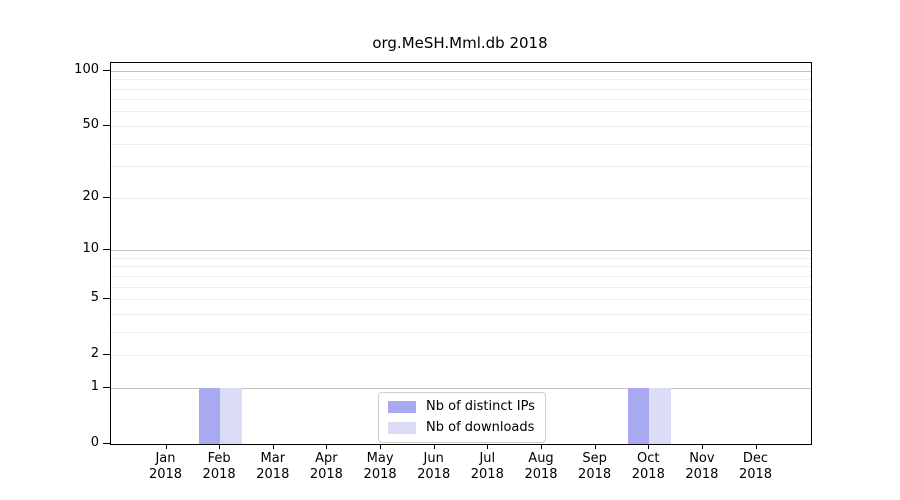 The image size is (900, 500). Describe the element at coordinates (434, 446) in the screenshot. I see `x-tick-Jun` at that location.